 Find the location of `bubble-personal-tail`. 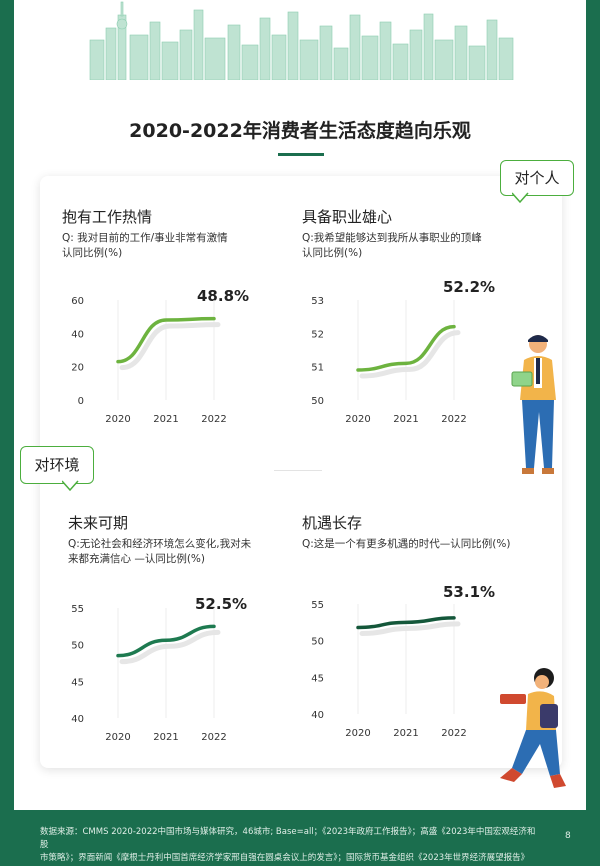

bubble-personal-tail is located at coordinates (520, 198).